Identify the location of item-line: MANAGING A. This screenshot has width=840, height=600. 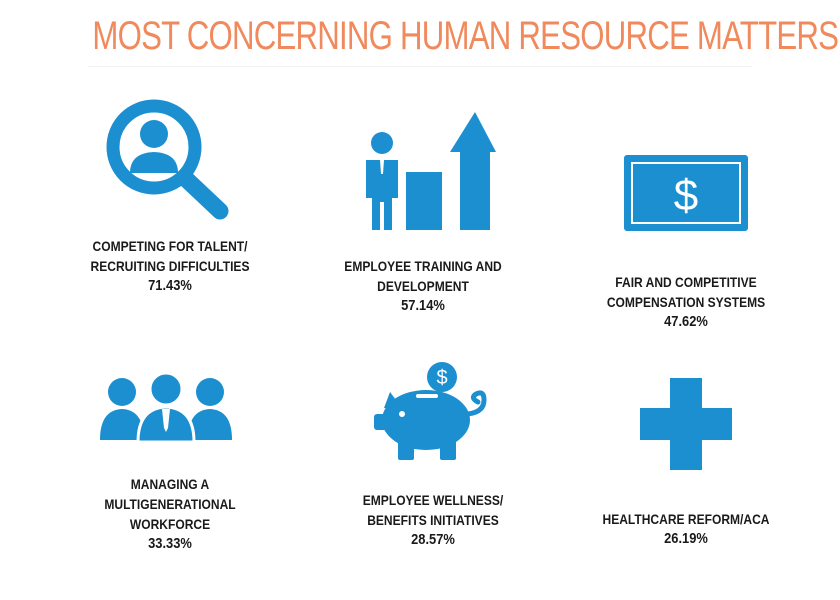
(170, 484).